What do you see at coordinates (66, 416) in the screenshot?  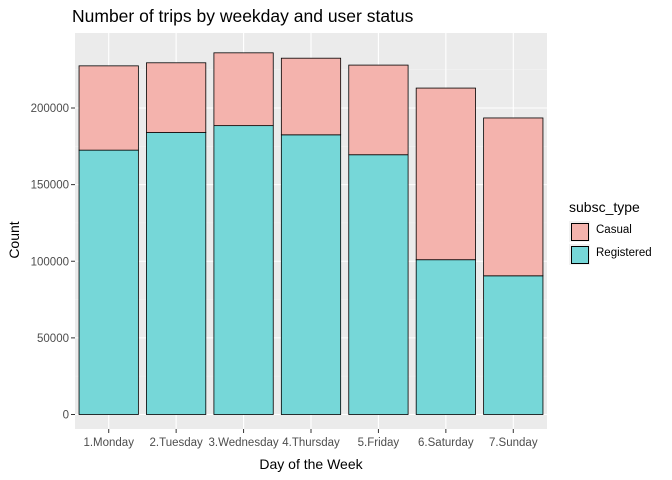 I see `y-tick-label: 0` at bounding box center [66, 416].